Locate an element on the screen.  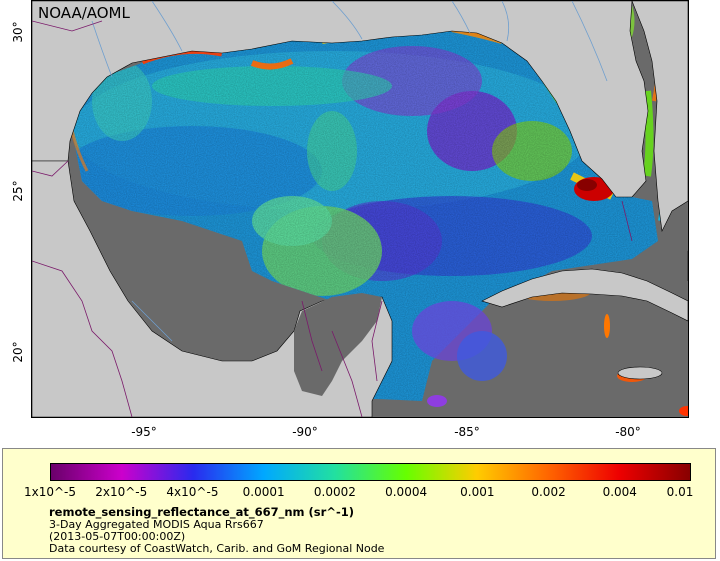
colorbar-tick-label: 0.01 is located at coordinates (680, 492).